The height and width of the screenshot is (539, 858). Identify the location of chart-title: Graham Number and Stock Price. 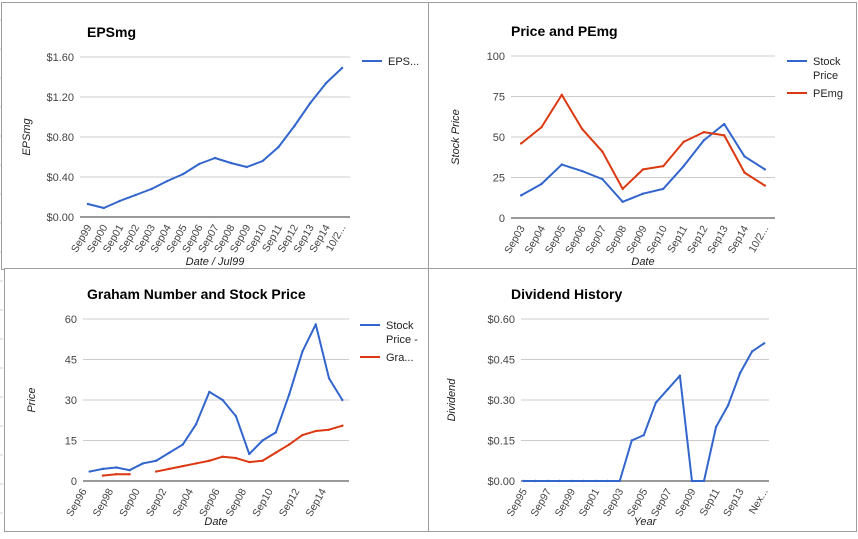
(196, 294).